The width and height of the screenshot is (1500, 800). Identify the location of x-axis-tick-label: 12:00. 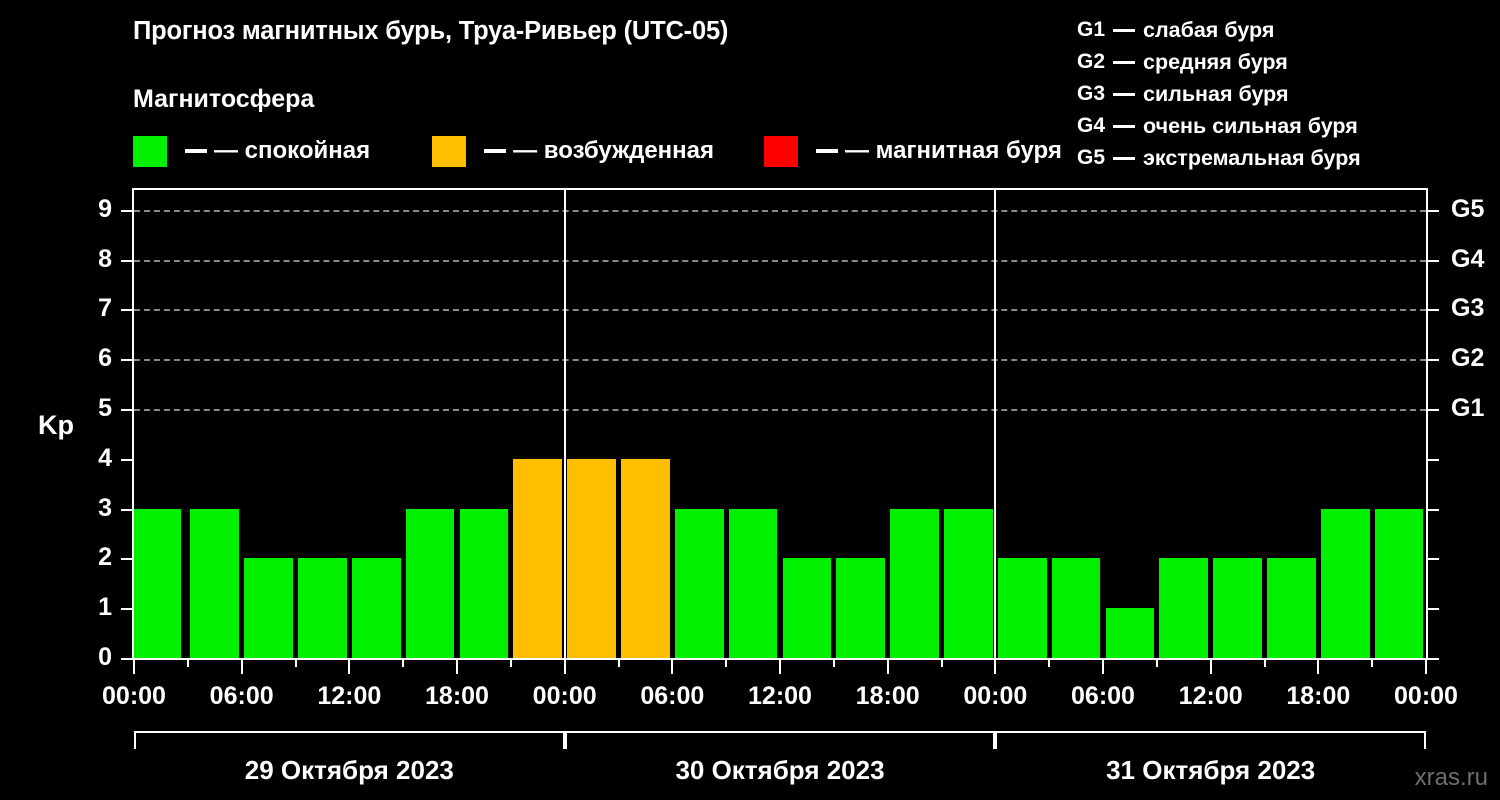
(349, 696).